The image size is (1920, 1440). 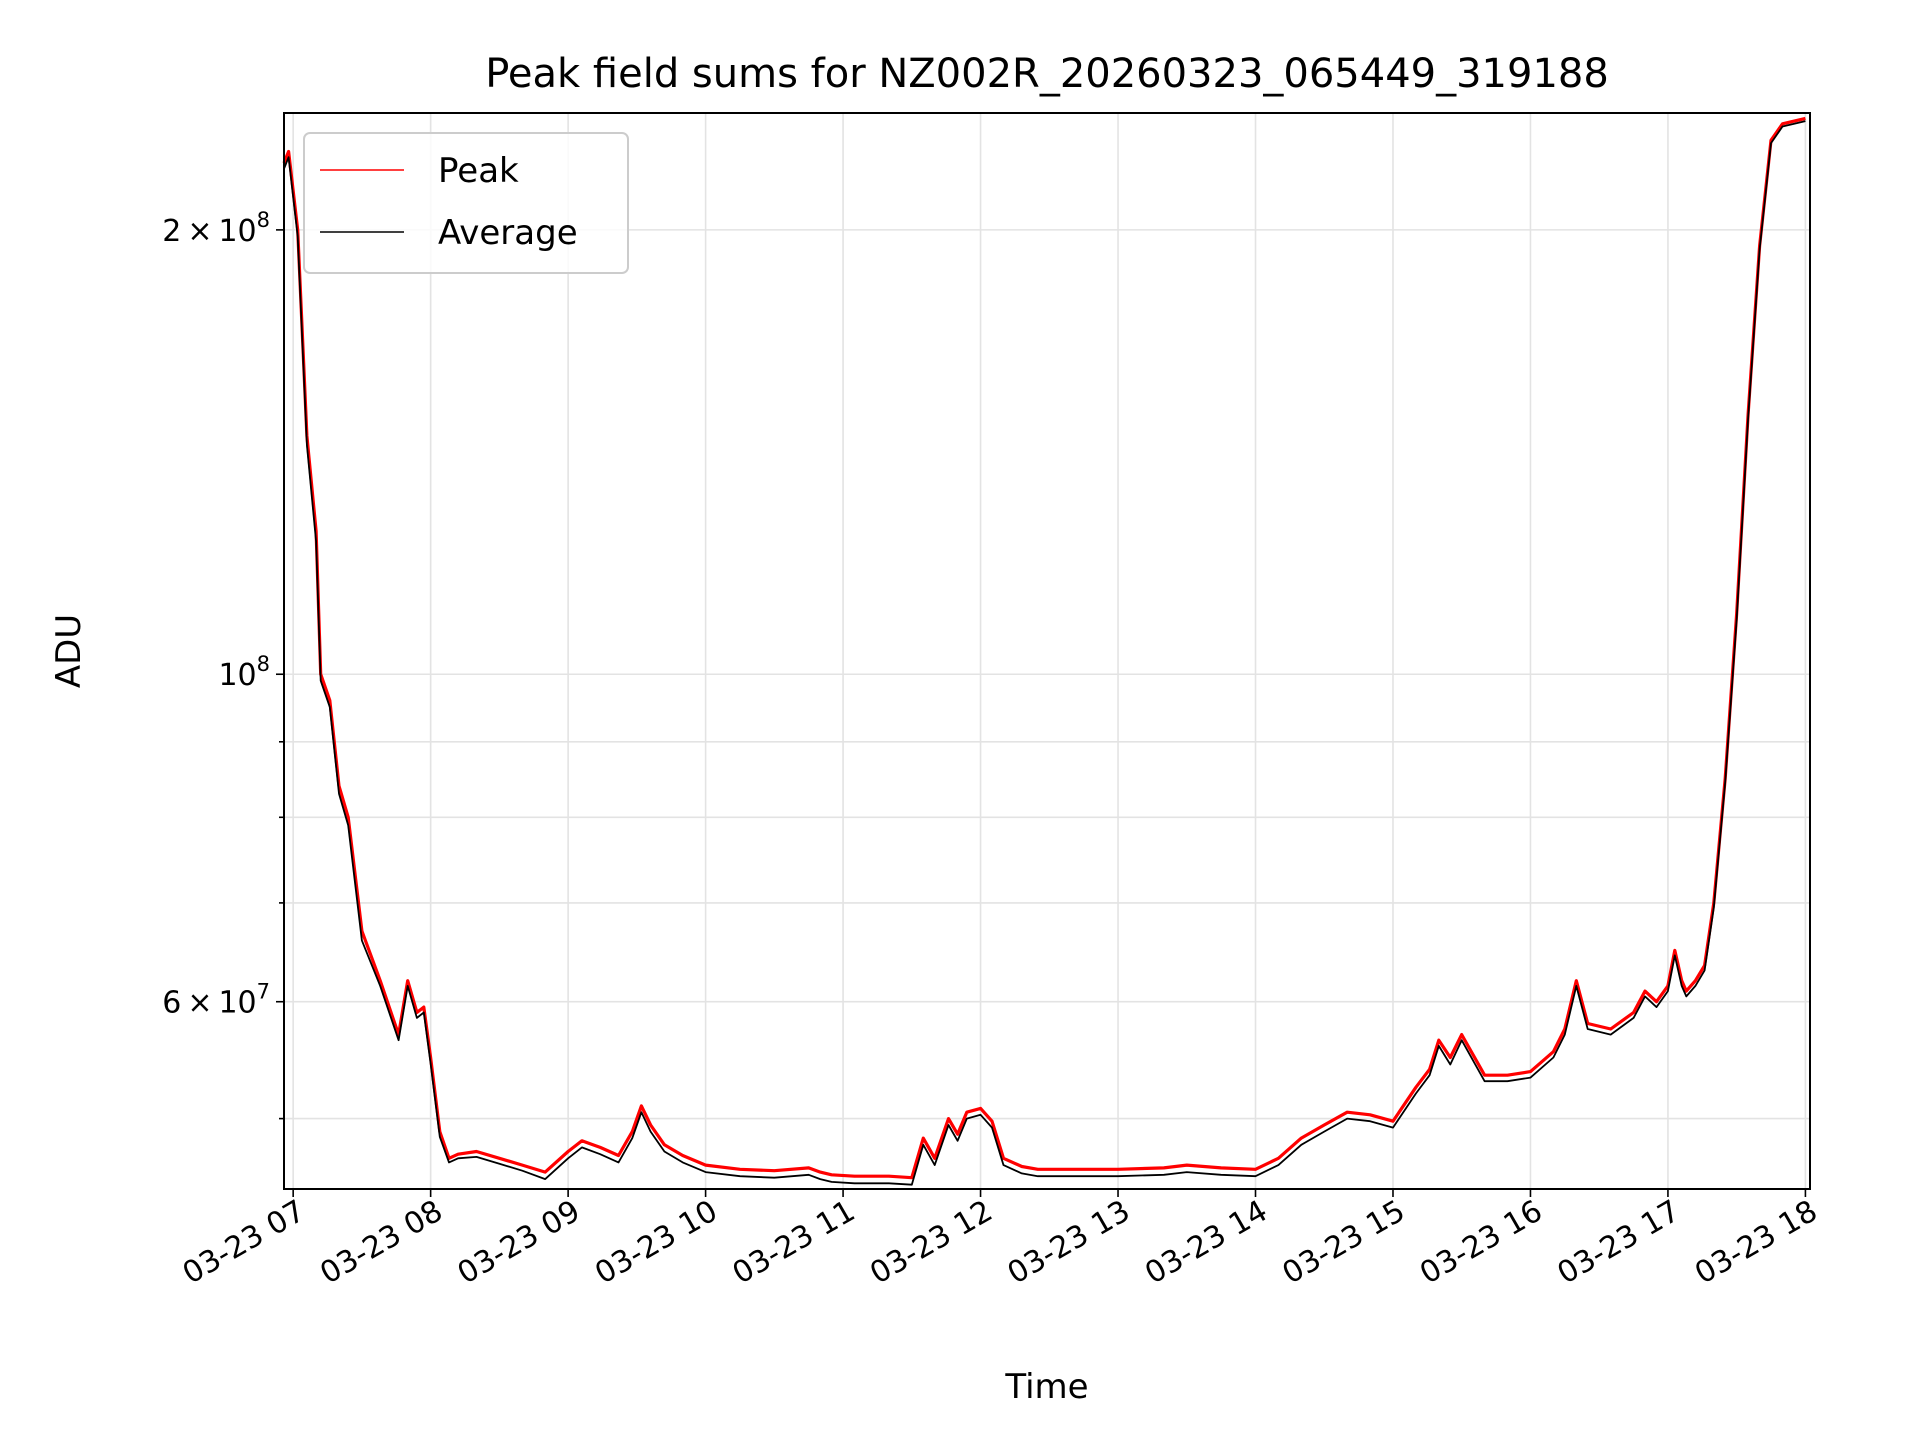 I want to click on legend-box, so click(x=466, y=203).